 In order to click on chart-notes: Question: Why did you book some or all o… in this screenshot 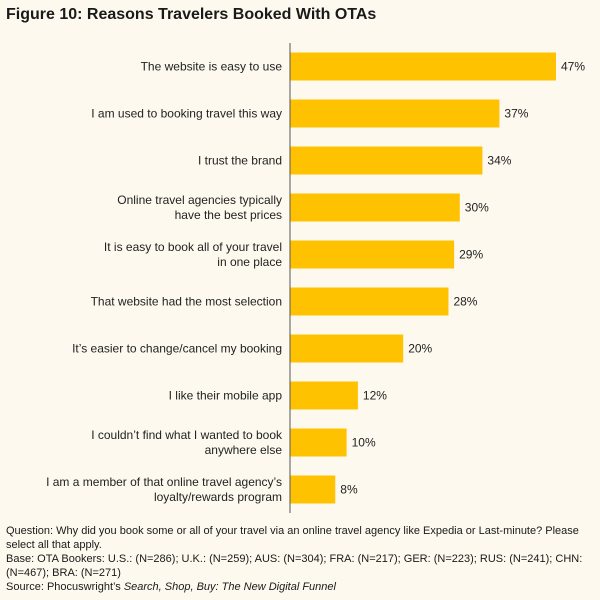, I will do `click(301, 559)`.